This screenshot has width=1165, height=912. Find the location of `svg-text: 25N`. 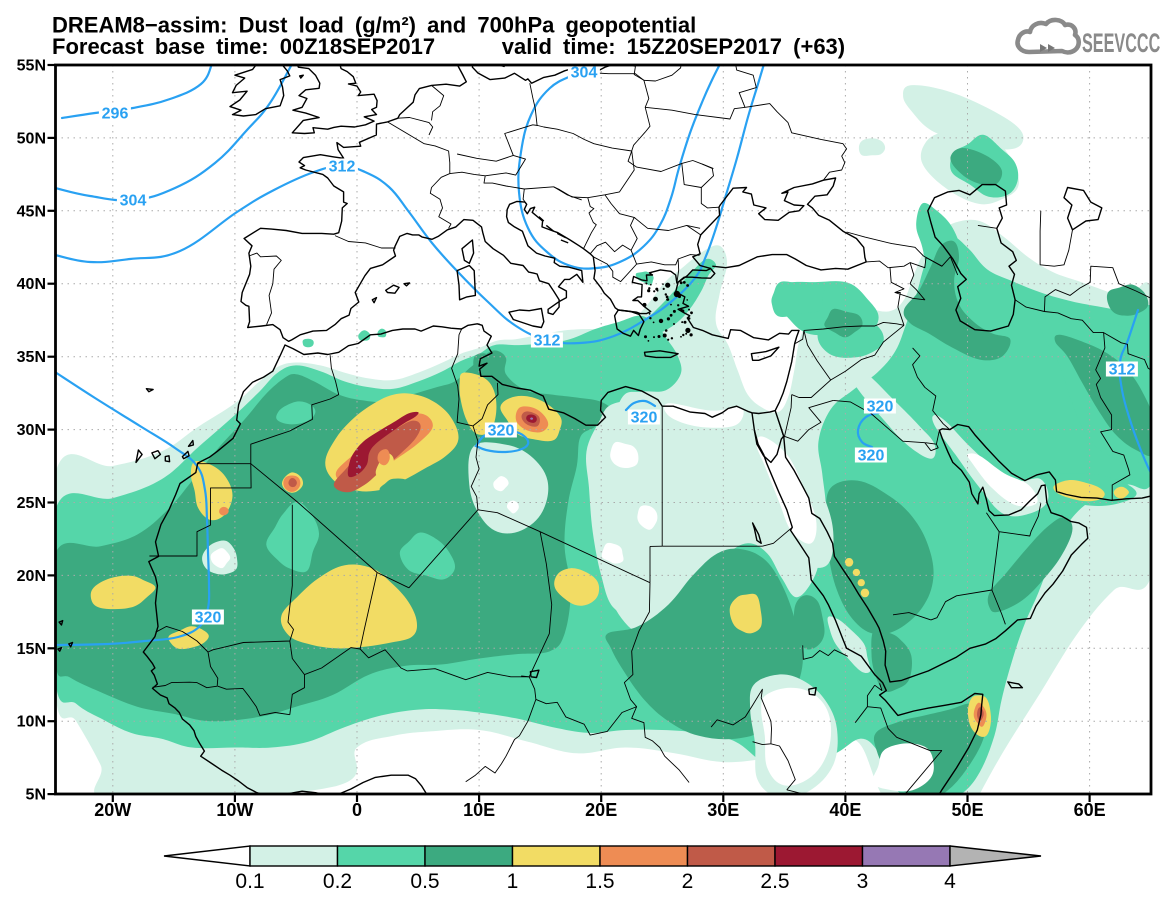

svg-text: 25N is located at coordinates (31, 503).